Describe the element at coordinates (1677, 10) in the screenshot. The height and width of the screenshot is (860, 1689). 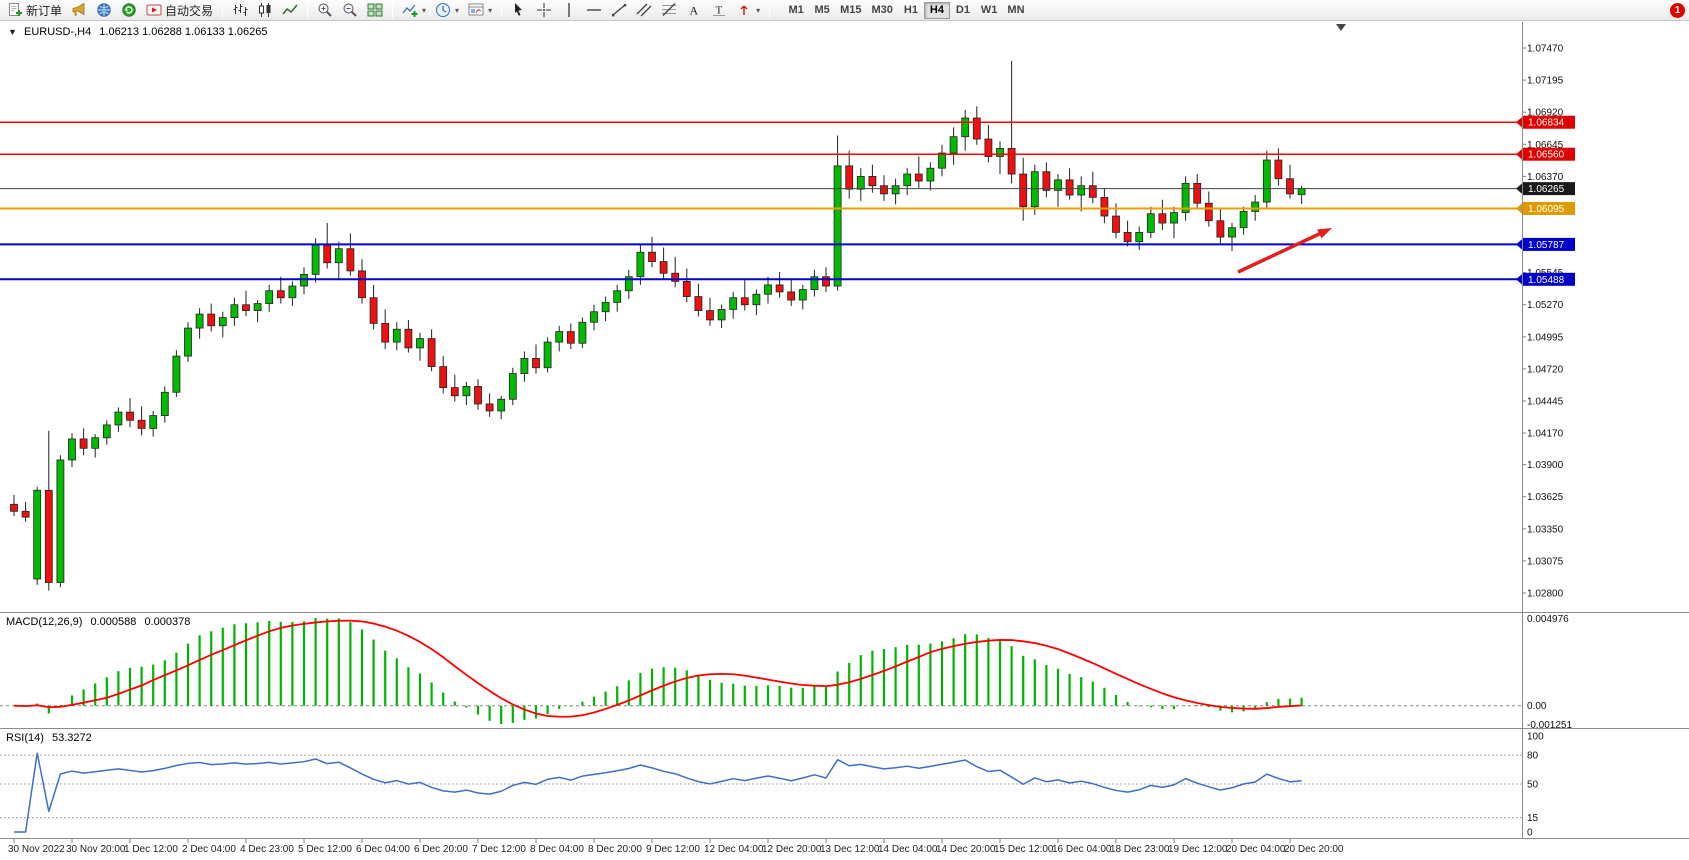
I see `notification-badge: 1` at that location.